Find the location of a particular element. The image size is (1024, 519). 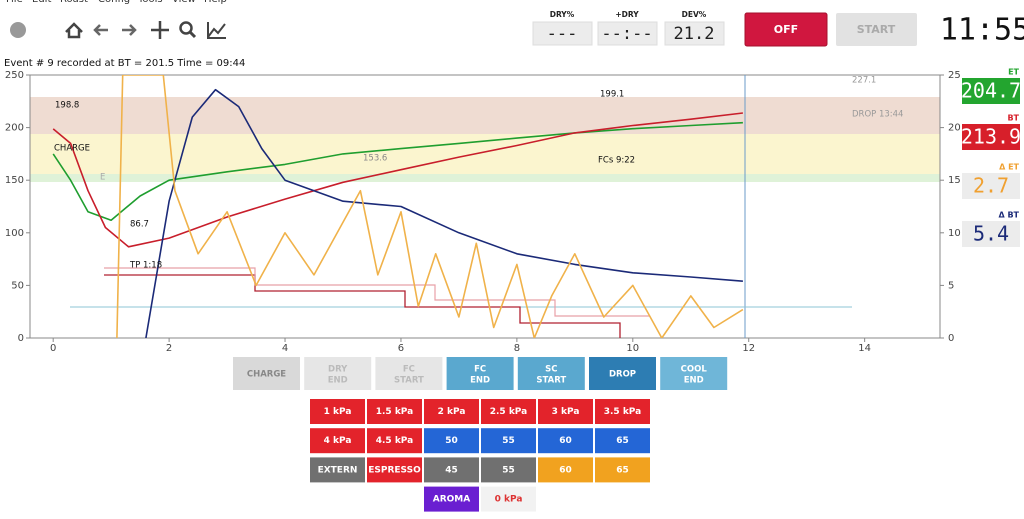

menu-bar: File Edit Roast Config Tools View Help is located at coordinates (116, 2).